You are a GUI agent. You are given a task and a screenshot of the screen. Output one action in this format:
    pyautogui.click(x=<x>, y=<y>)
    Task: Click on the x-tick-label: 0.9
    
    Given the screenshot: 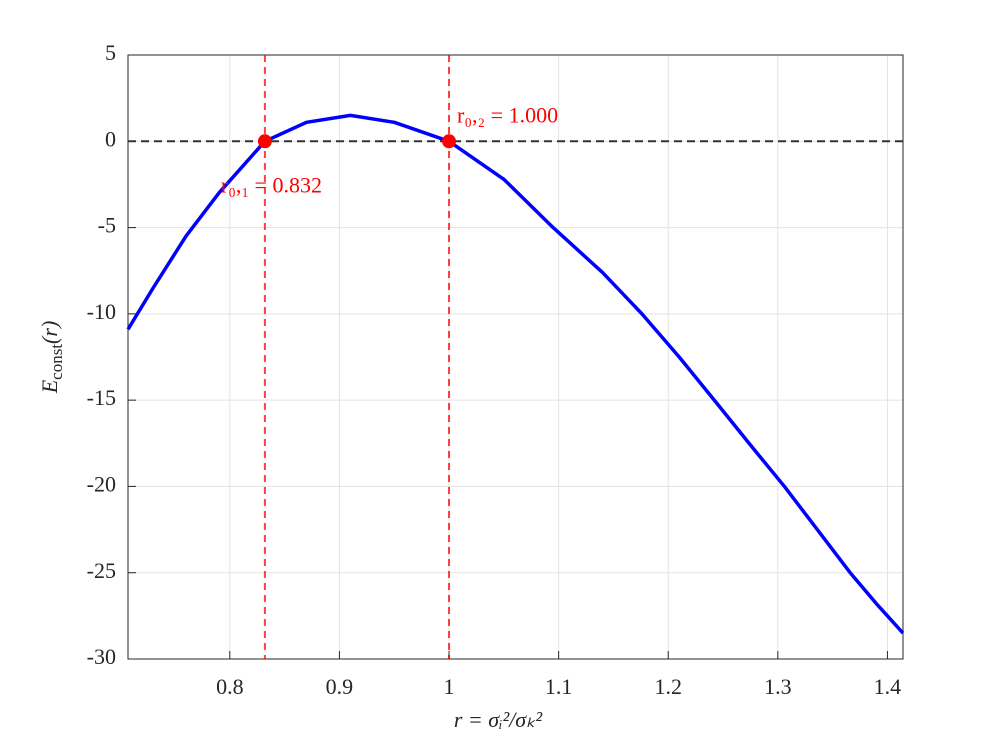 What is the action you would take?
    pyautogui.click(x=340, y=686)
    